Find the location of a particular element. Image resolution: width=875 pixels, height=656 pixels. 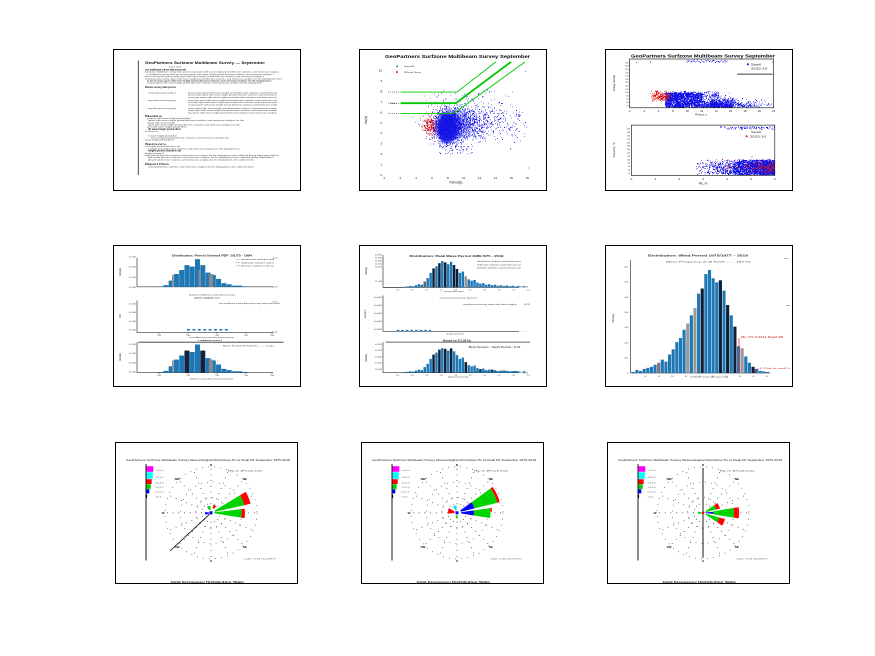

svg-text: 0.06 is located at coordinates (626, 283).